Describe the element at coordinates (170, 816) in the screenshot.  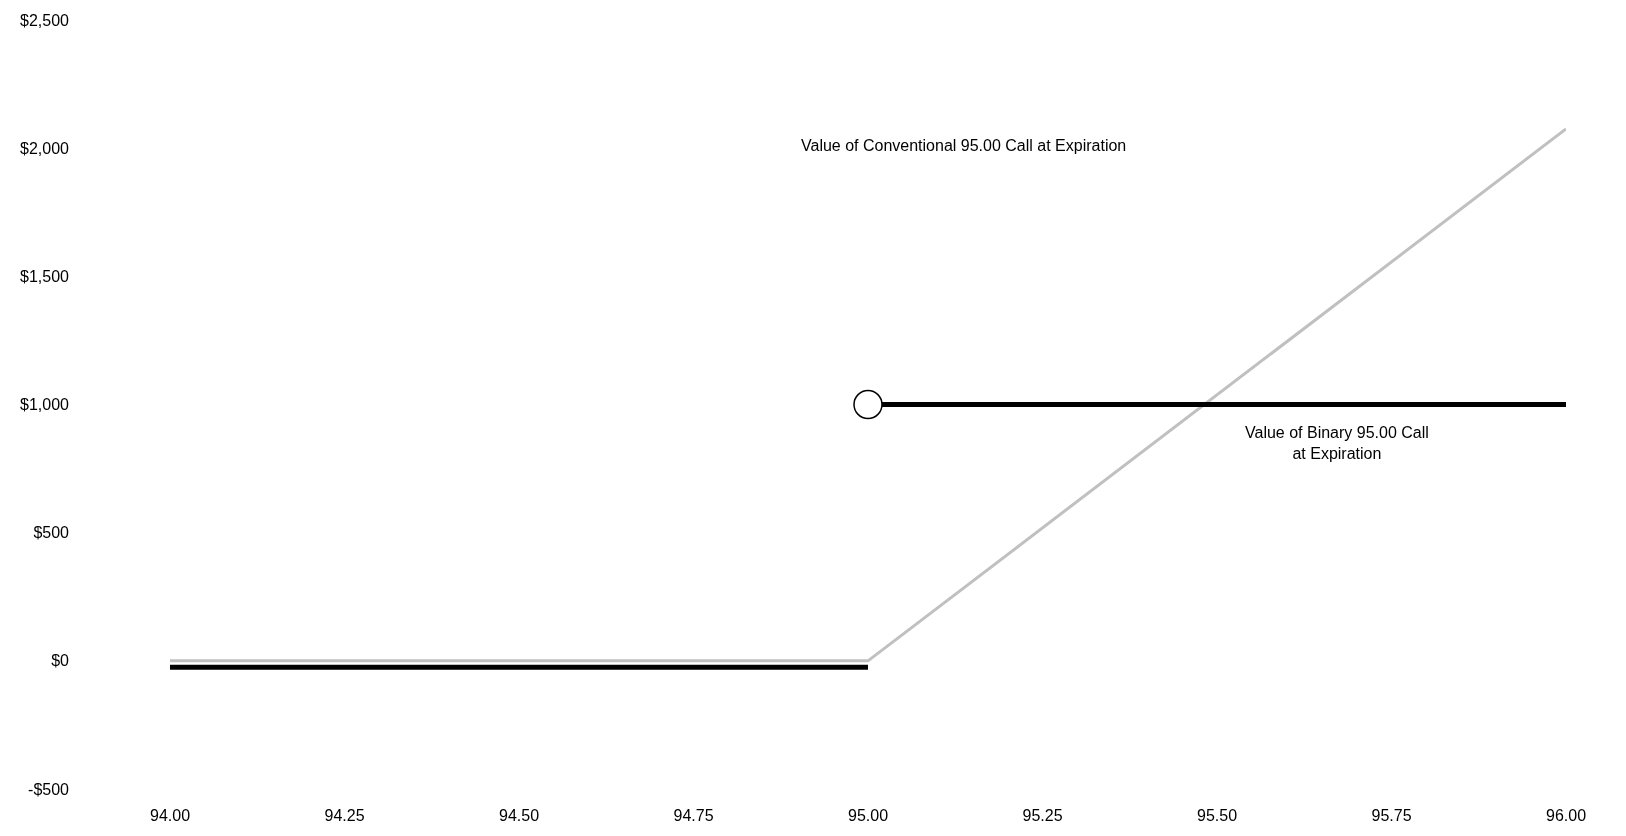
I see `x-tick-label: 94.00` at that location.